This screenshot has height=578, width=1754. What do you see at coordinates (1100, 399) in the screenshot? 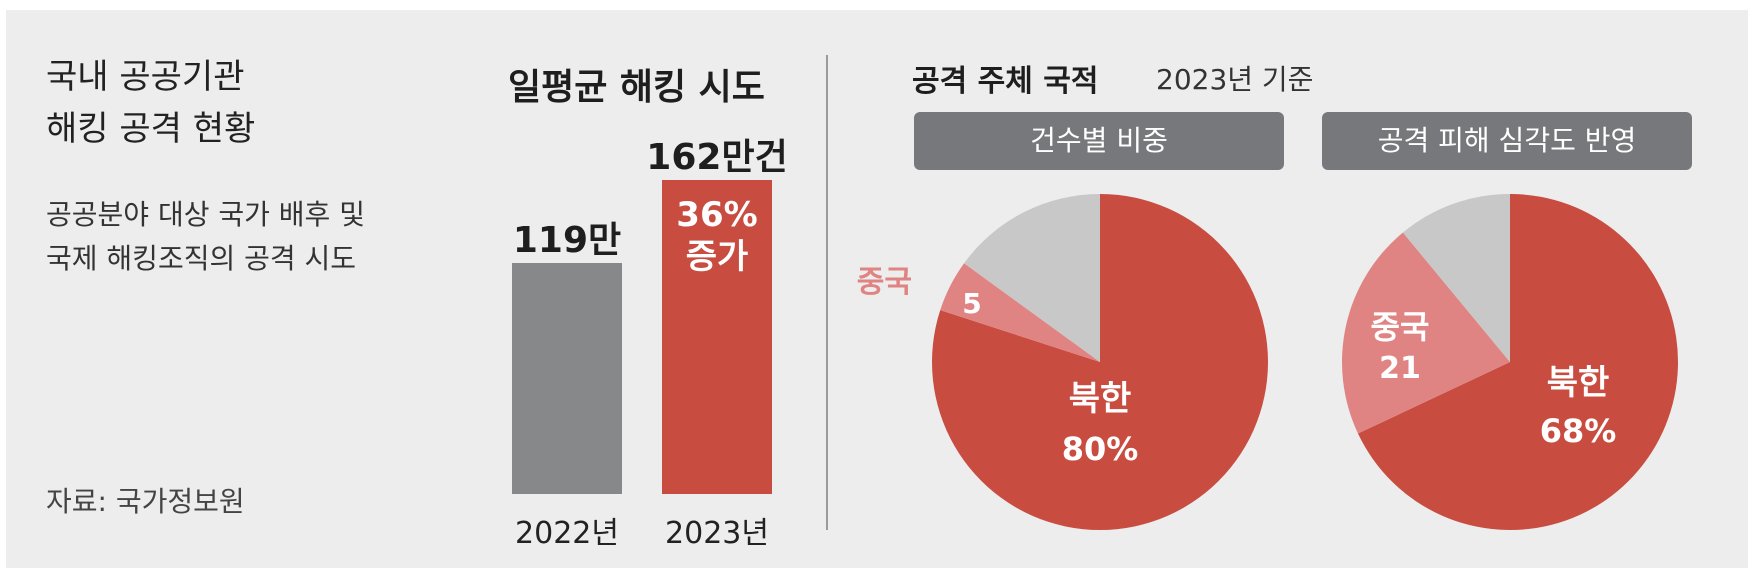
I see `pie1-label-north-korea: 북한` at bounding box center [1100, 399].